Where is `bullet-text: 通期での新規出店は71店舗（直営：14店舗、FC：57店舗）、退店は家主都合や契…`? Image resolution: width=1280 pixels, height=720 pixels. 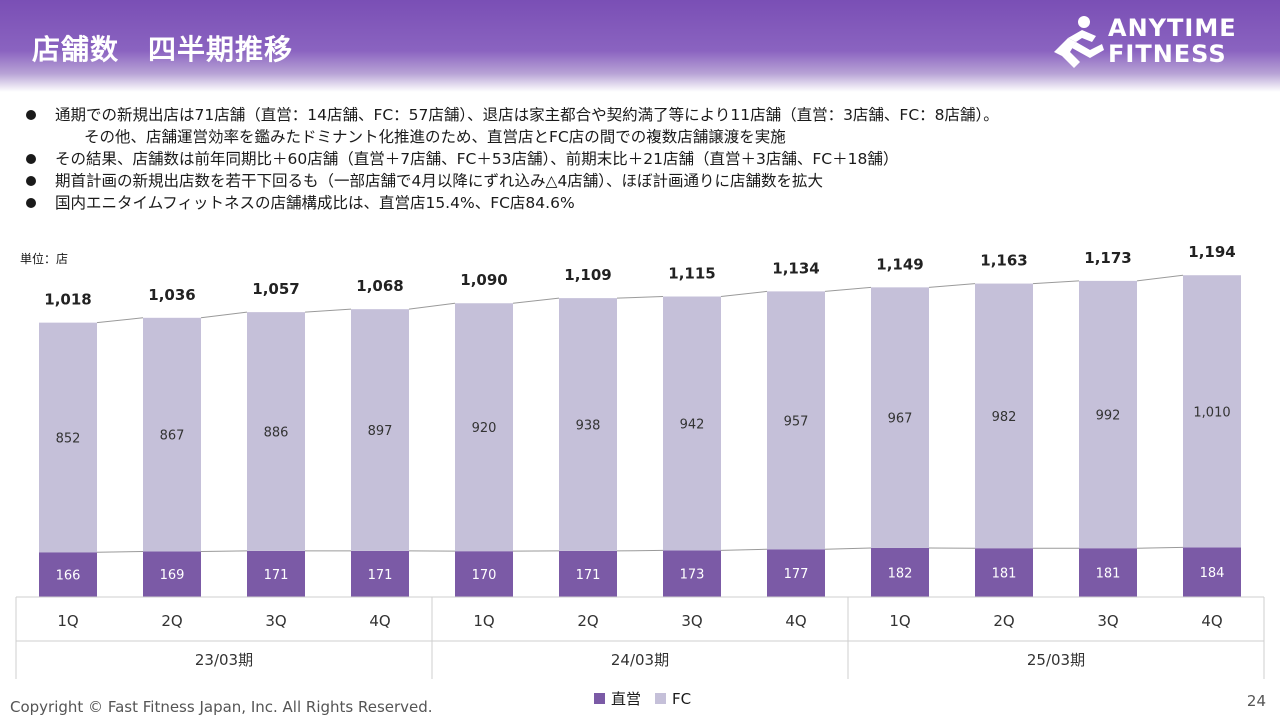
bullet-text: 通期での新規出店は71店舗（直営：14店舗、FC：57店舗）、退店は家主都合や契… is located at coordinates (527, 115).